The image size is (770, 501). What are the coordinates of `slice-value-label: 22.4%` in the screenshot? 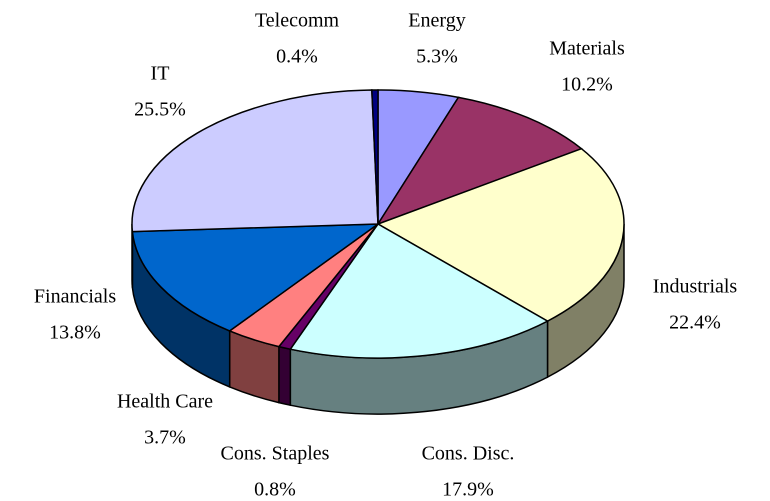 It's located at (695, 323).